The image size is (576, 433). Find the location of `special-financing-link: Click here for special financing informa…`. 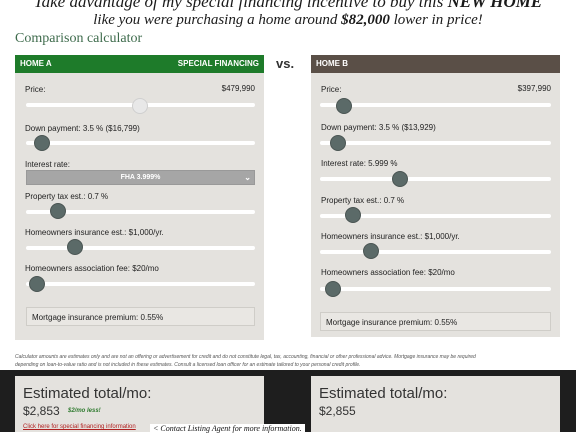

special-financing-link: Click here for special financing informa… is located at coordinates (79, 427).